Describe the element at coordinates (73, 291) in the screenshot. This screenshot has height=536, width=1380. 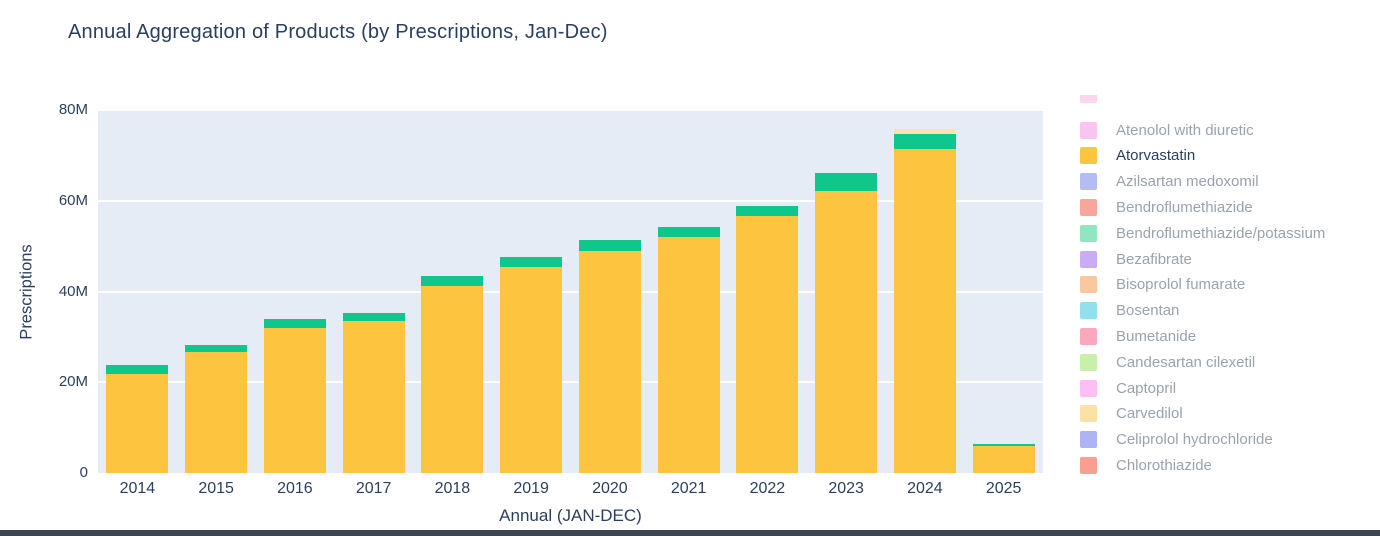
I see `y-tick-label: 40M` at that location.